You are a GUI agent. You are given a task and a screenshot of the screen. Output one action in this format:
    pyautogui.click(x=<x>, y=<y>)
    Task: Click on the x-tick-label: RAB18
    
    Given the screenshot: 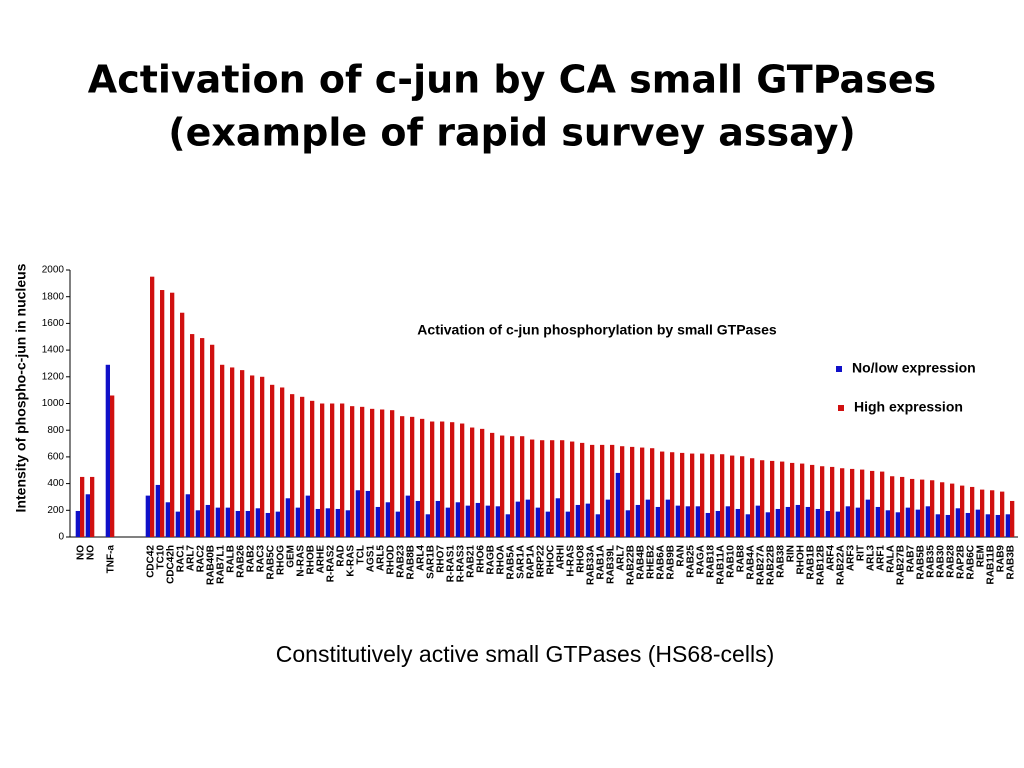 What is the action you would take?
    pyautogui.click(x=711, y=561)
    